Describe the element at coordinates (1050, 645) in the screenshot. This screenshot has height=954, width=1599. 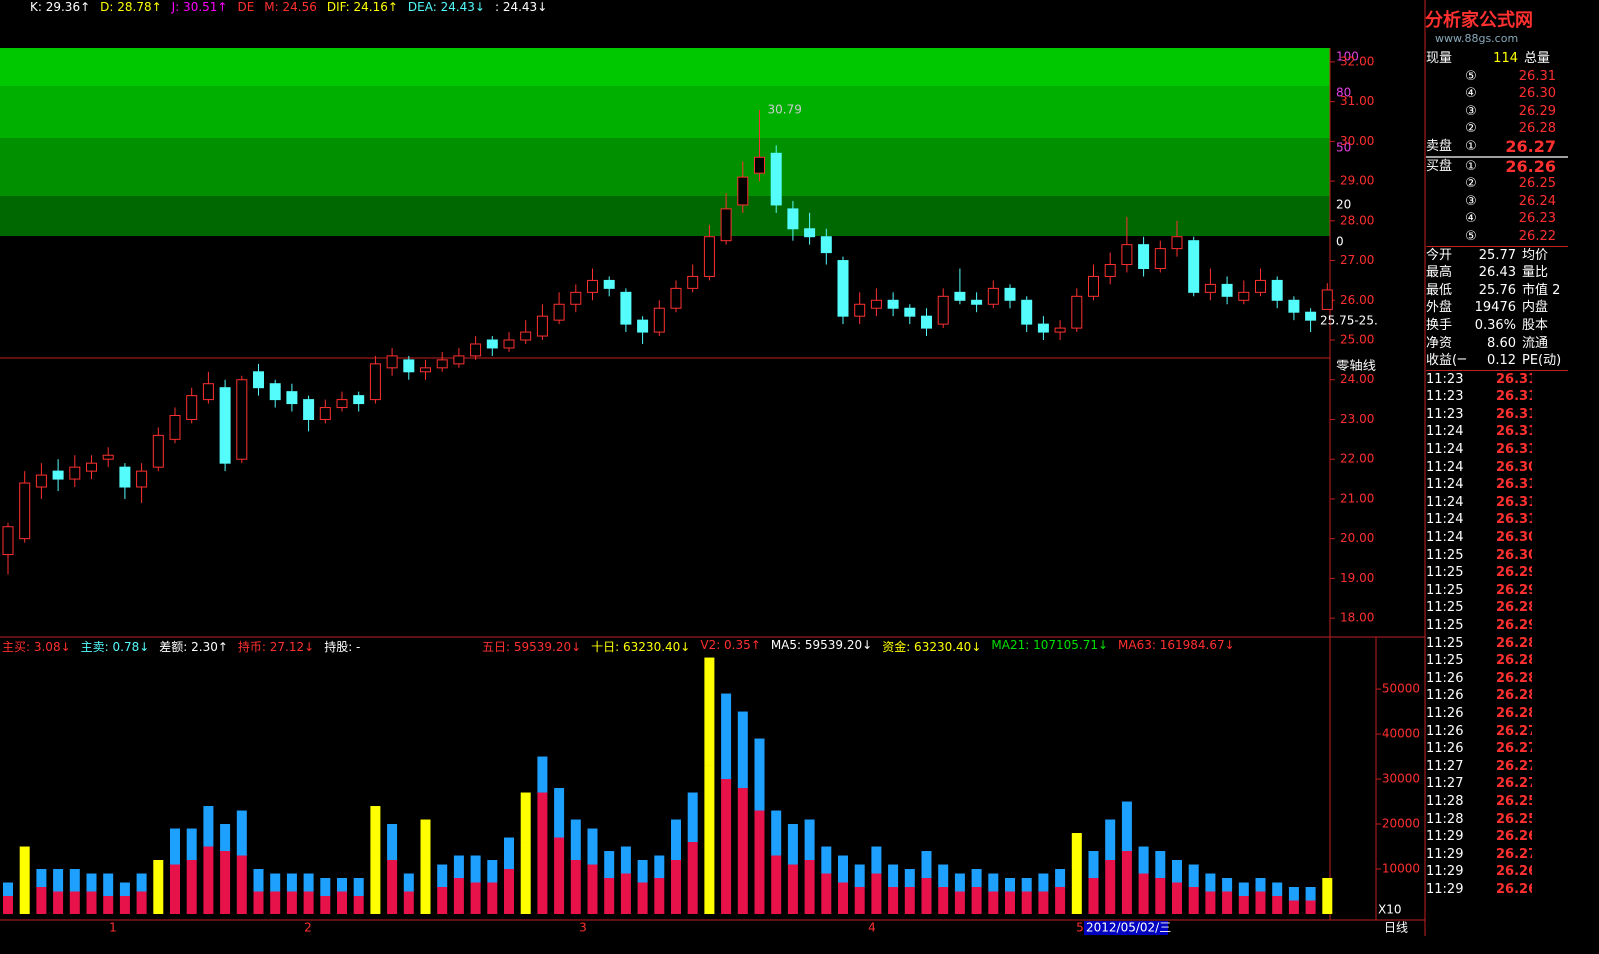
I see `indicator-value: MA21: 107105.71↓` at that location.